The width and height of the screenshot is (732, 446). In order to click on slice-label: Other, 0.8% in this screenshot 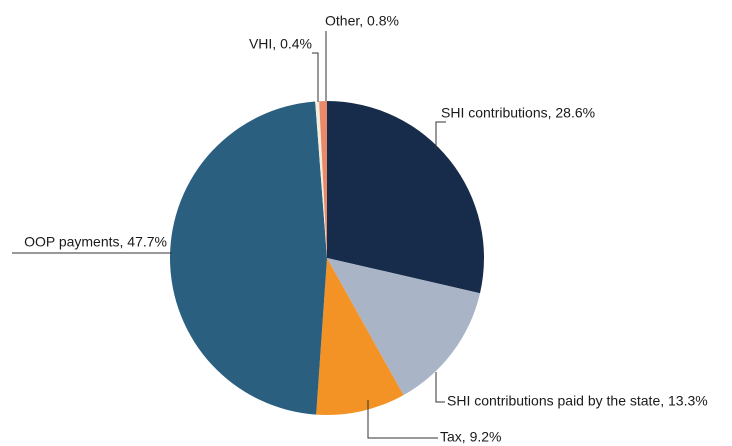, I will do `click(362, 21)`.